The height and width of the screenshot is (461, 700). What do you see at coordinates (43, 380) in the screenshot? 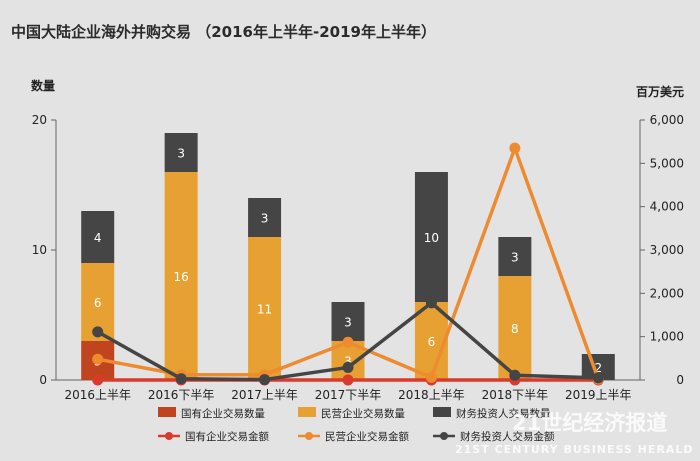
I see `y-tick-label: 0` at bounding box center [43, 380].